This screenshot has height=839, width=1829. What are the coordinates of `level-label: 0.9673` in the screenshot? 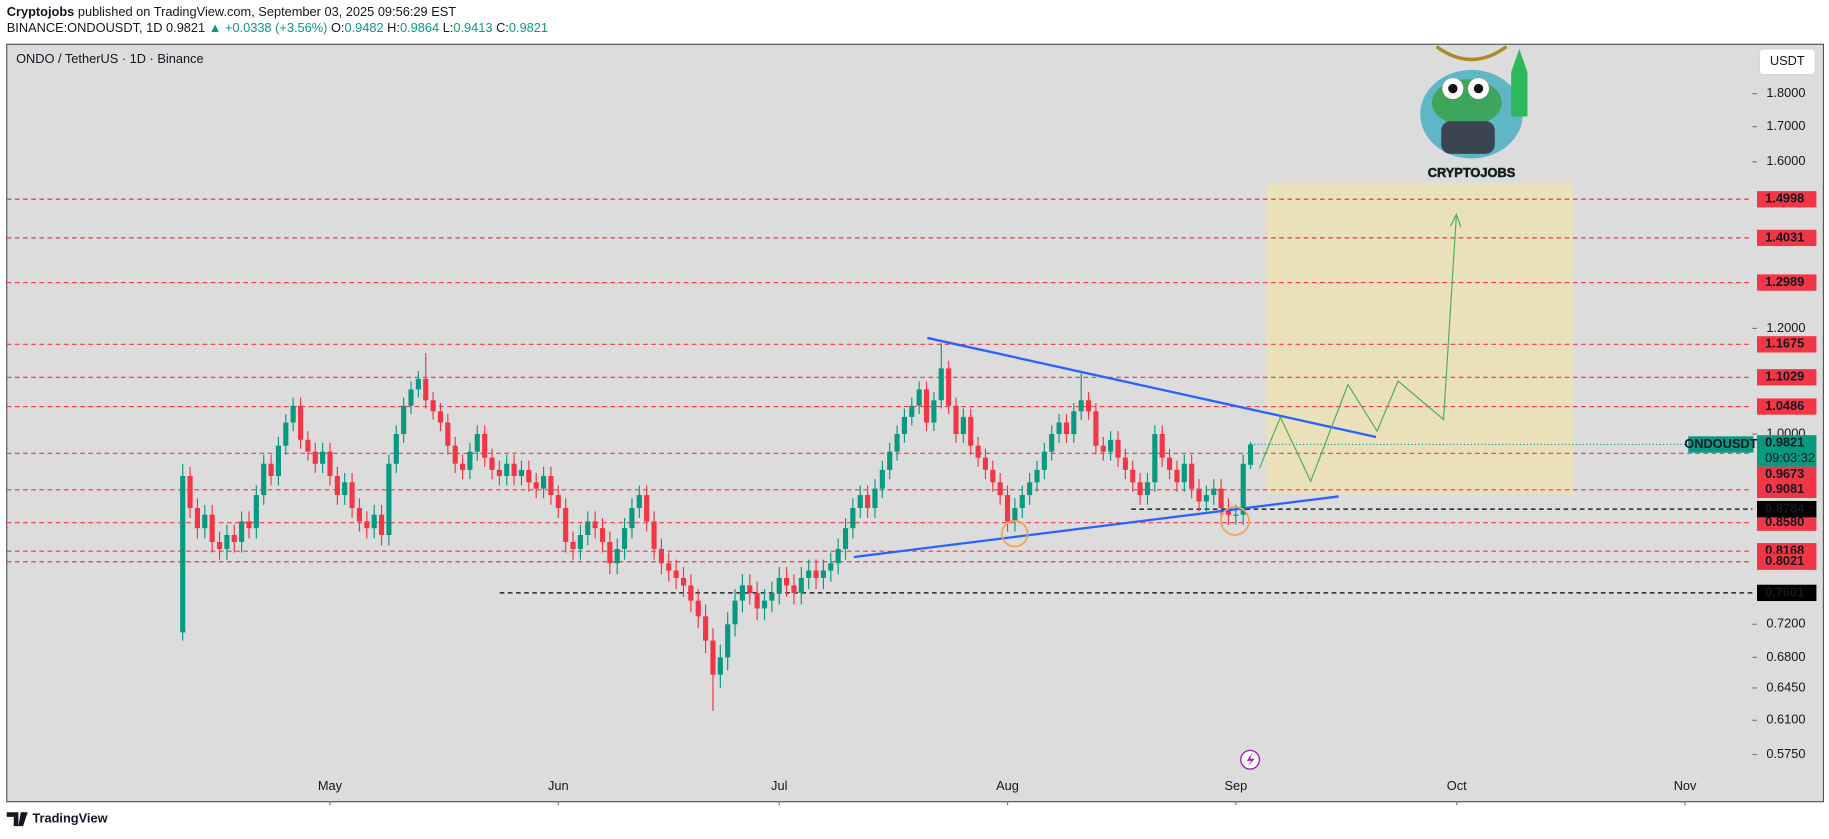 It's located at (1784, 473).